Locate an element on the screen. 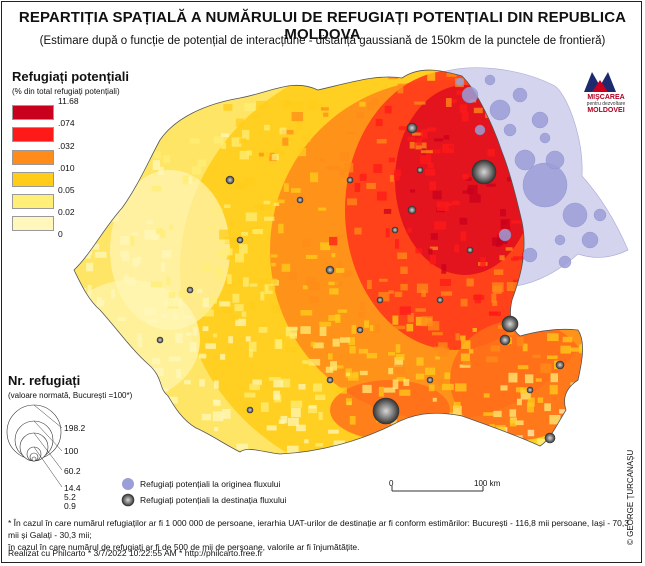  origin-point-legend-symbol is located at coordinates (128, 484).